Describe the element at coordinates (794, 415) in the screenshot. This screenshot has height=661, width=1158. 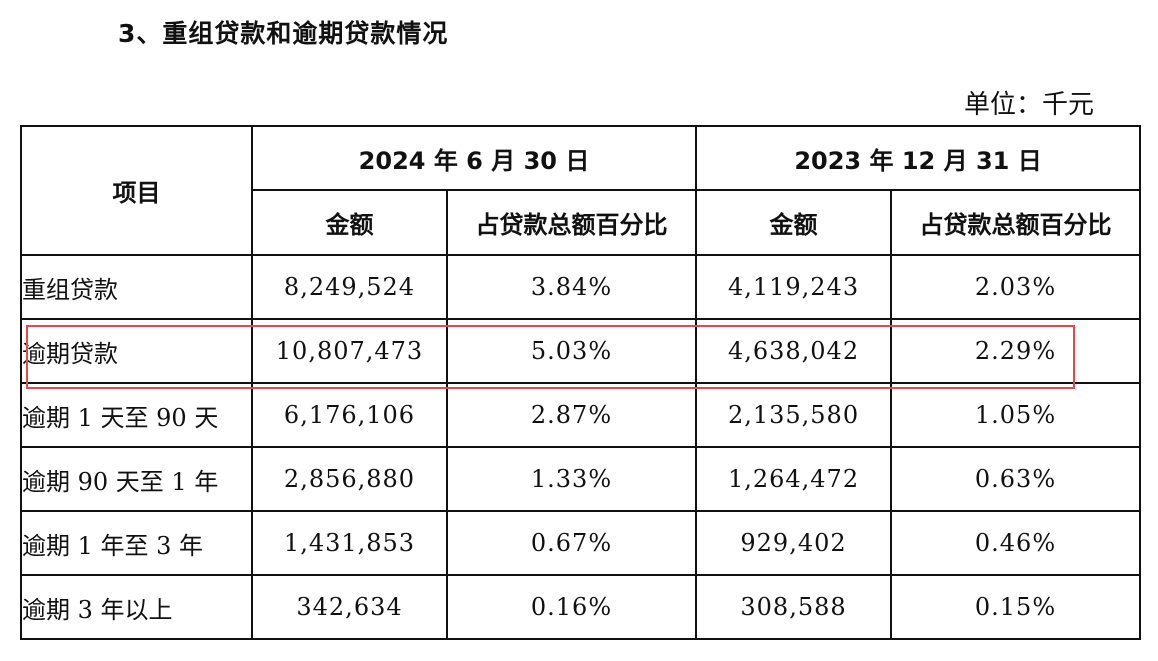
I see `amount-2023: 2,135,580` at that location.